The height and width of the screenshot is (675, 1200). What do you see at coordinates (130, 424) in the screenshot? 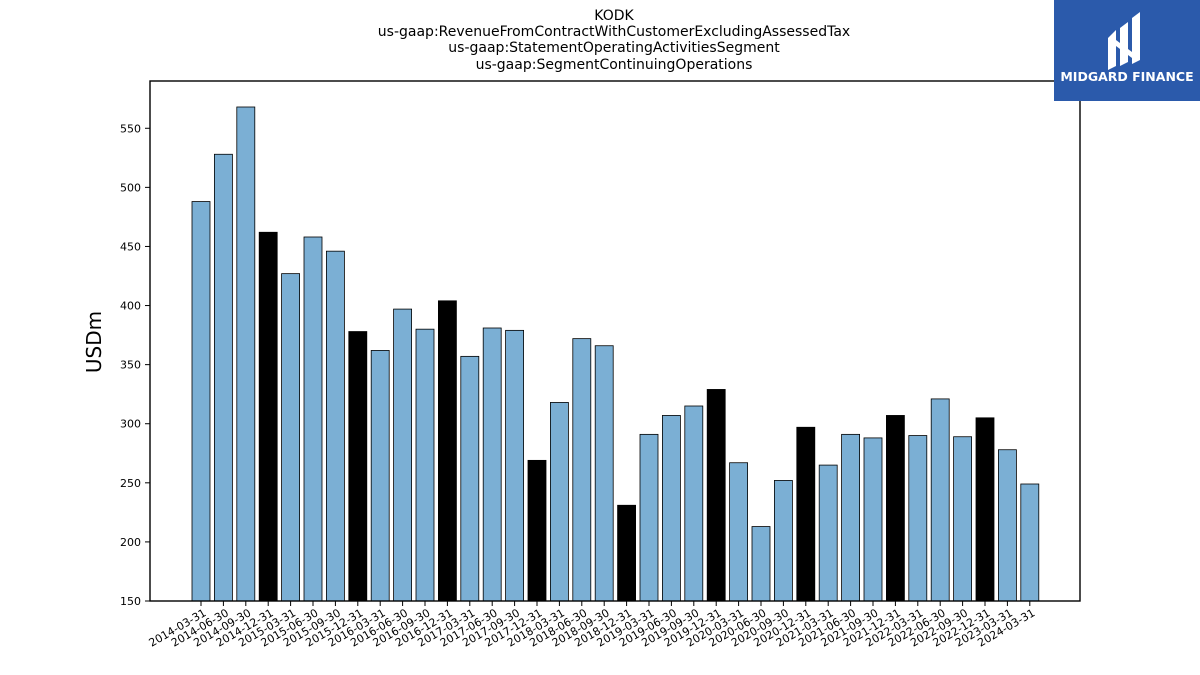
I see `y-tick-label: 300` at bounding box center [130, 424].